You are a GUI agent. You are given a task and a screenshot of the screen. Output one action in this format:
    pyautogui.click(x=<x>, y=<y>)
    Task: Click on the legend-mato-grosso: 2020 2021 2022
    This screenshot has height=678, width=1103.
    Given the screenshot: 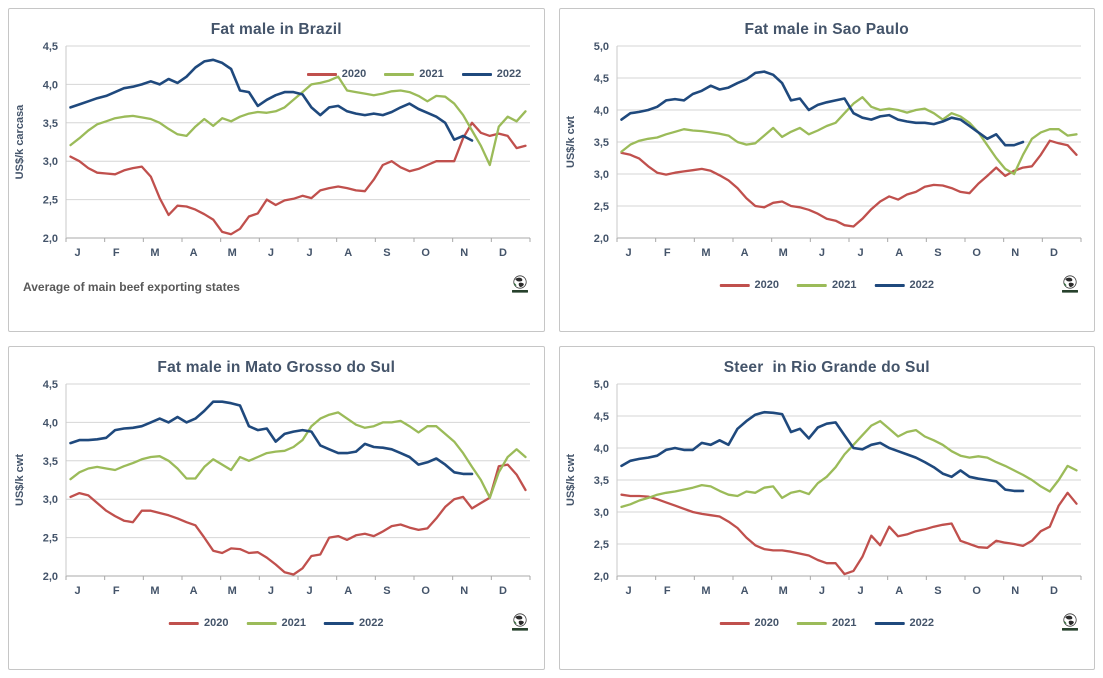 What is the action you would take?
    pyautogui.click(x=276, y=623)
    